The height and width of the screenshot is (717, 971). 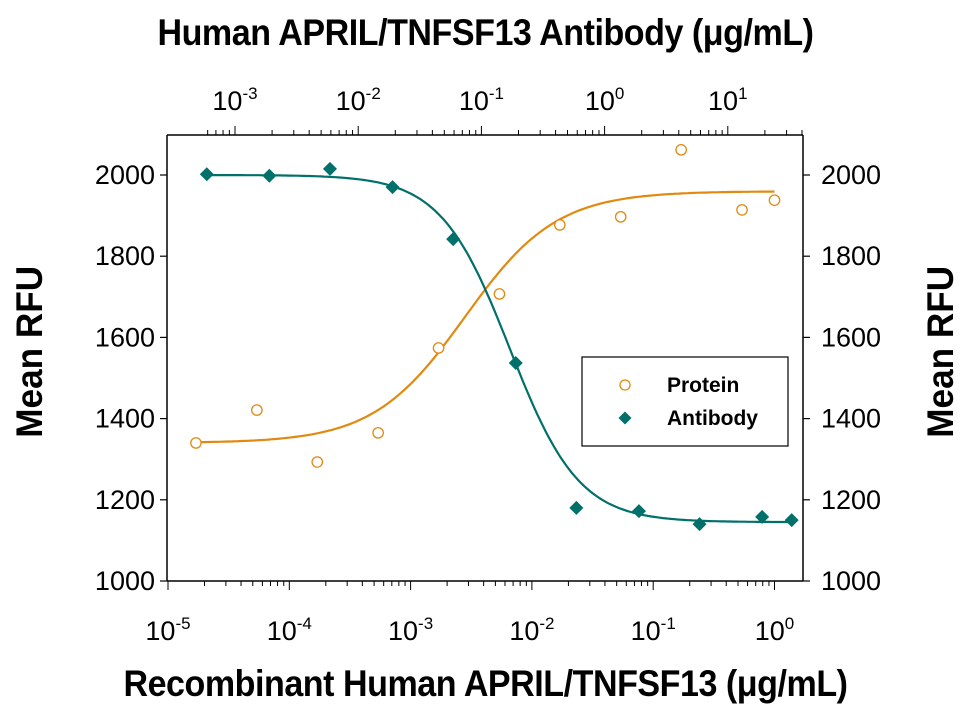 I want to click on x-top-tick-label: 10⁻², so click(x=358, y=100).